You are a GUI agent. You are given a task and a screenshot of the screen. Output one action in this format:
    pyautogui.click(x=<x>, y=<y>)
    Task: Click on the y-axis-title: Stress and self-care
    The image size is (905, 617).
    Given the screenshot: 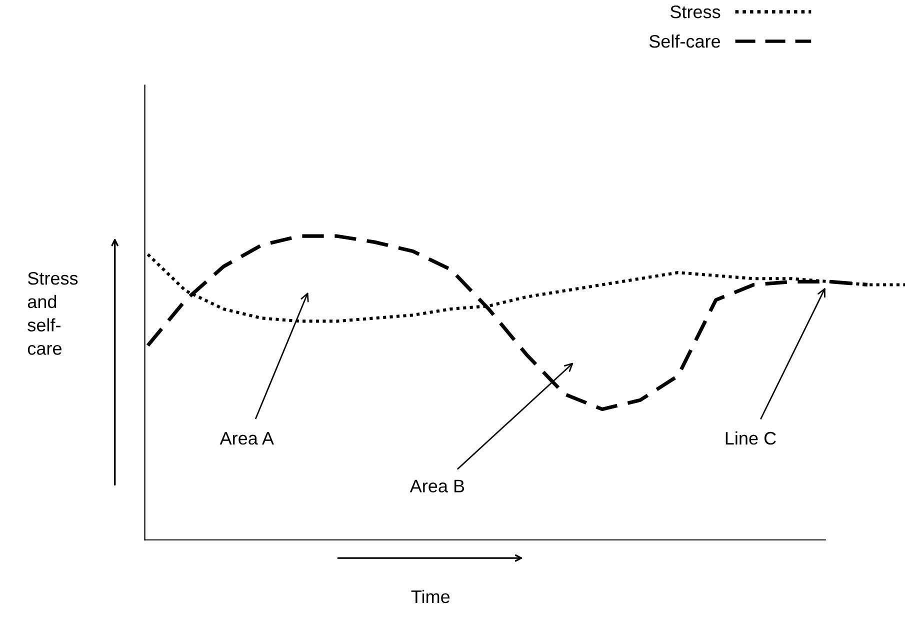 What is the action you would take?
    pyautogui.click(x=53, y=313)
    